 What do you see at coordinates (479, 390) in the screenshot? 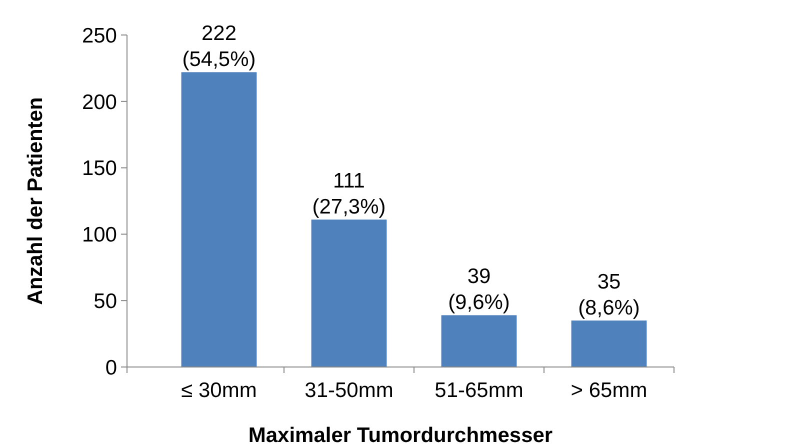
I see `x-tick-label: 51-65mm` at bounding box center [479, 390].